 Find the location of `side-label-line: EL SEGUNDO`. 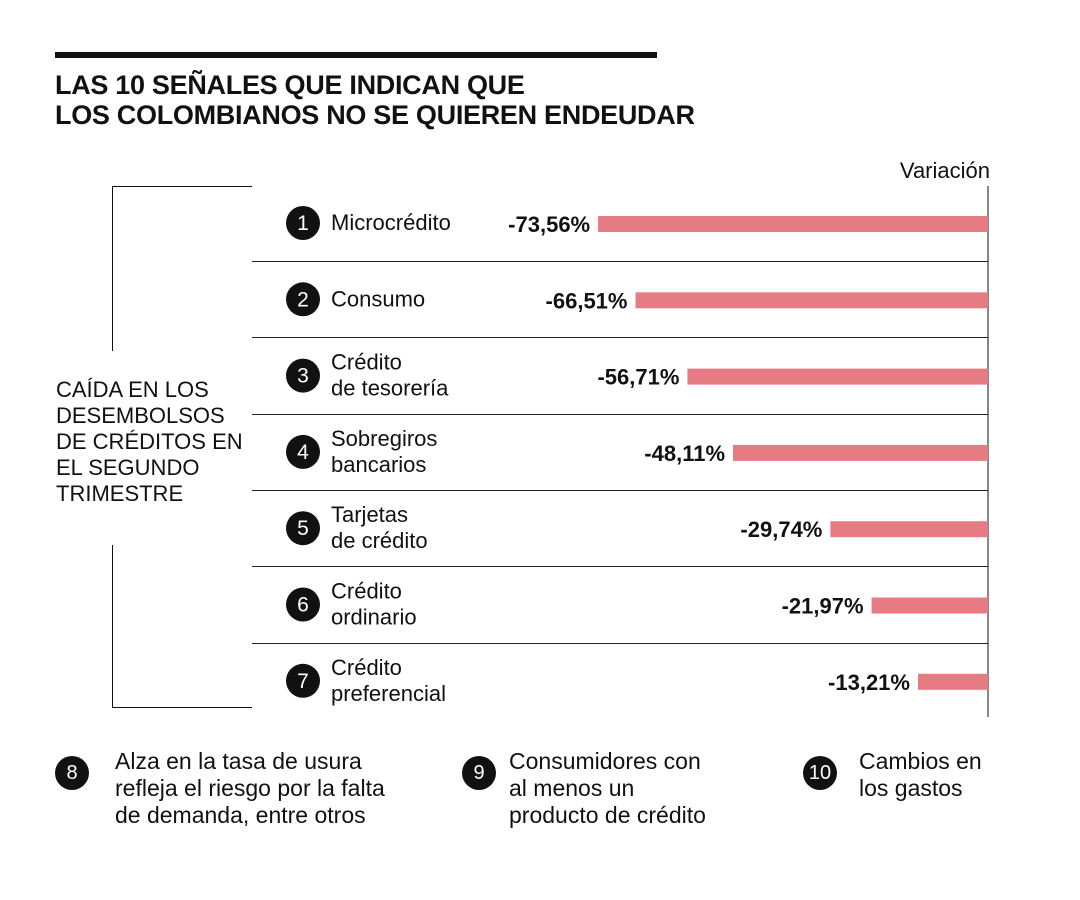

side-label-line: EL SEGUNDO is located at coordinates (128, 467).